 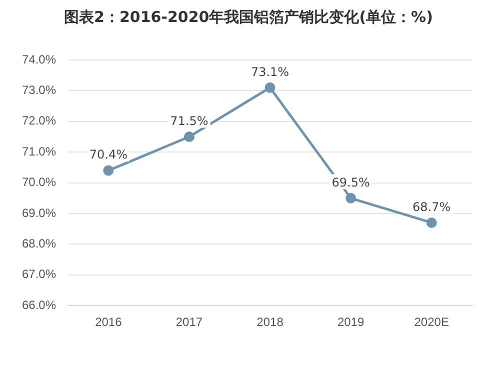 What do you see at coordinates (350, 322) in the screenshot?
I see `x-tick-label: 2019` at bounding box center [350, 322].